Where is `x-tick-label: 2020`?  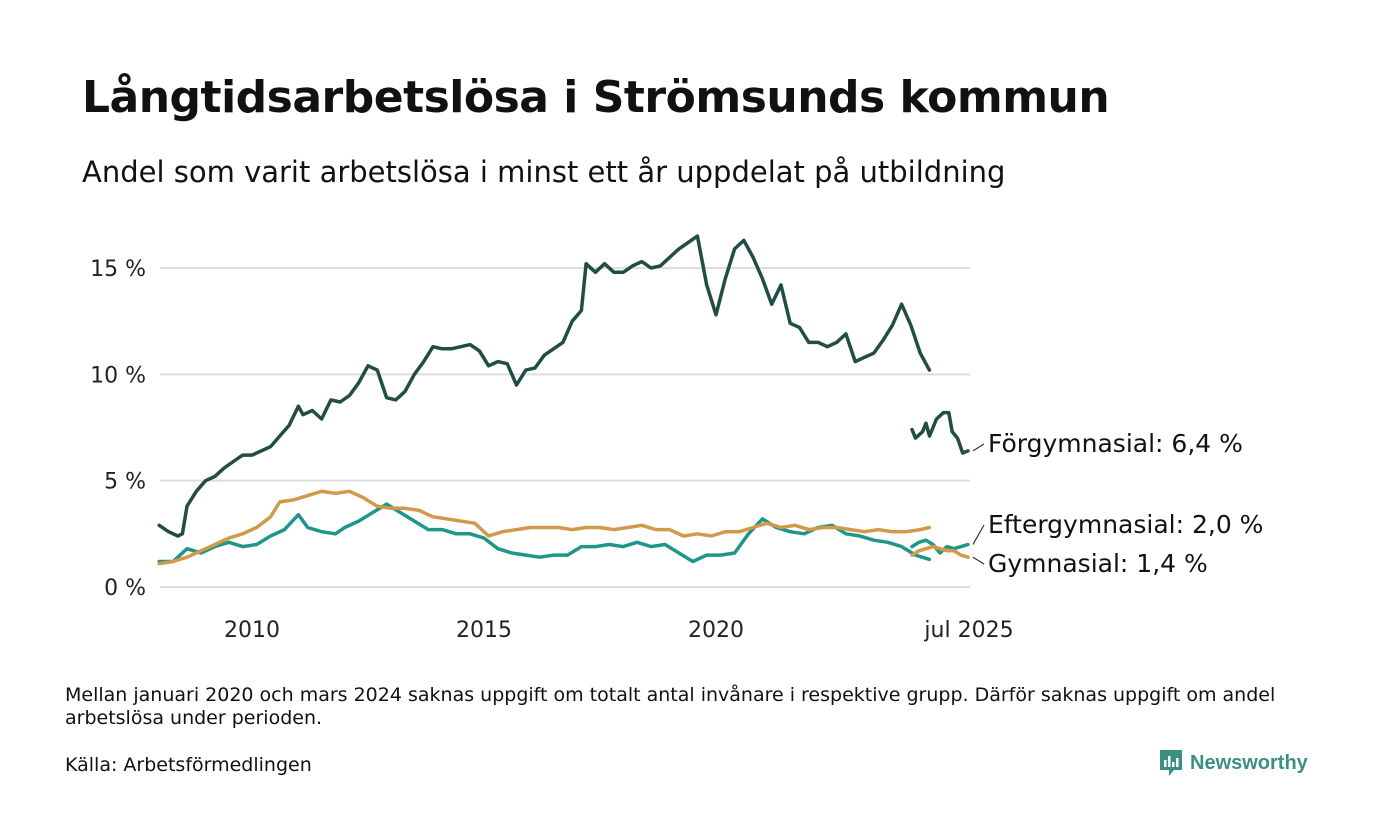
x-tick-label: 2020 is located at coordinates (716, 630).